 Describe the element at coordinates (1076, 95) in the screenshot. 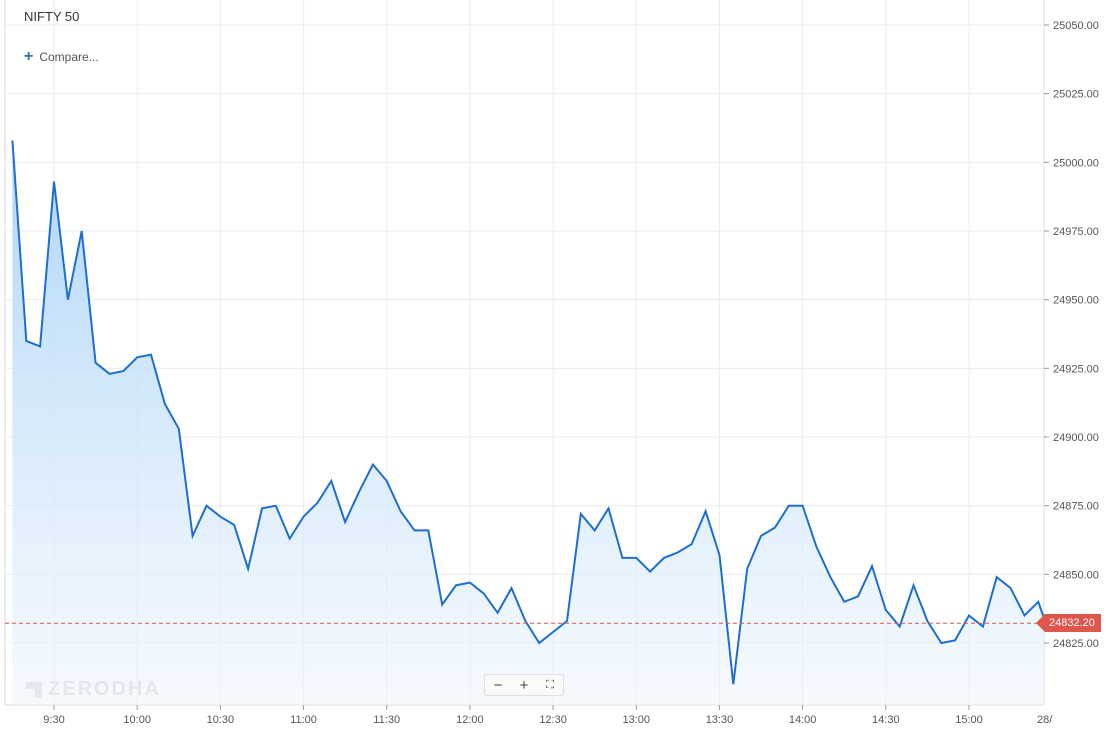

I see `y-tick-label: 25025.00` at that location.